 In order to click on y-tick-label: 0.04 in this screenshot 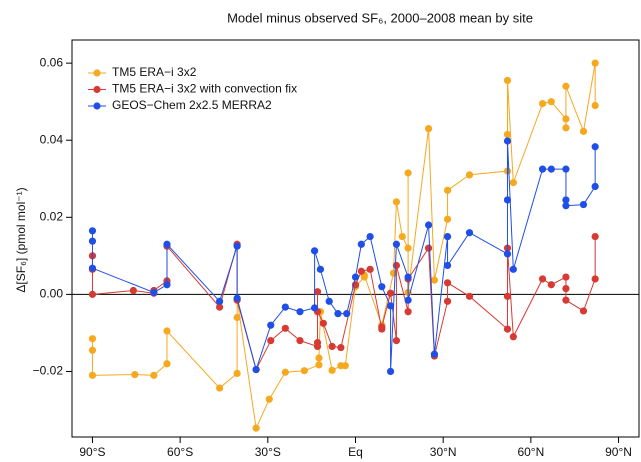, I will do `click(52, 139)`.